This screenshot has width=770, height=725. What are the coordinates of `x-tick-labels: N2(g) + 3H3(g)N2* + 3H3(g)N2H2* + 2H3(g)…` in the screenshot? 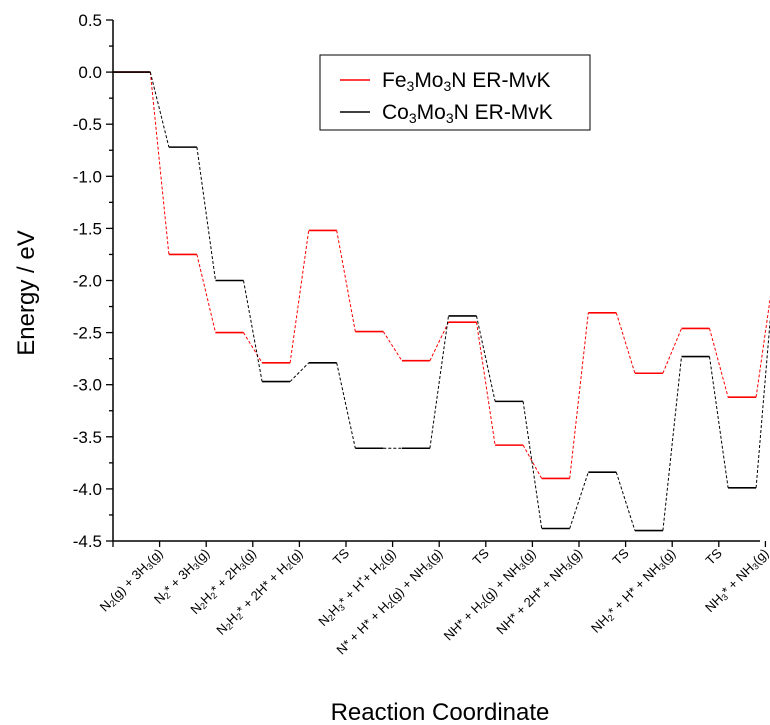 It's located at (433, 601).